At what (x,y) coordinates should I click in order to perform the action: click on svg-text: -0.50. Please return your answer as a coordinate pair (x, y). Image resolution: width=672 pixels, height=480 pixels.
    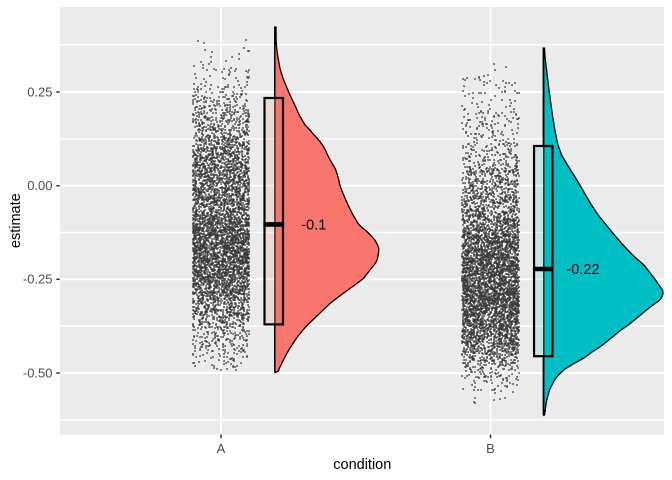
    Looking at the image, I should click on (38, 372).